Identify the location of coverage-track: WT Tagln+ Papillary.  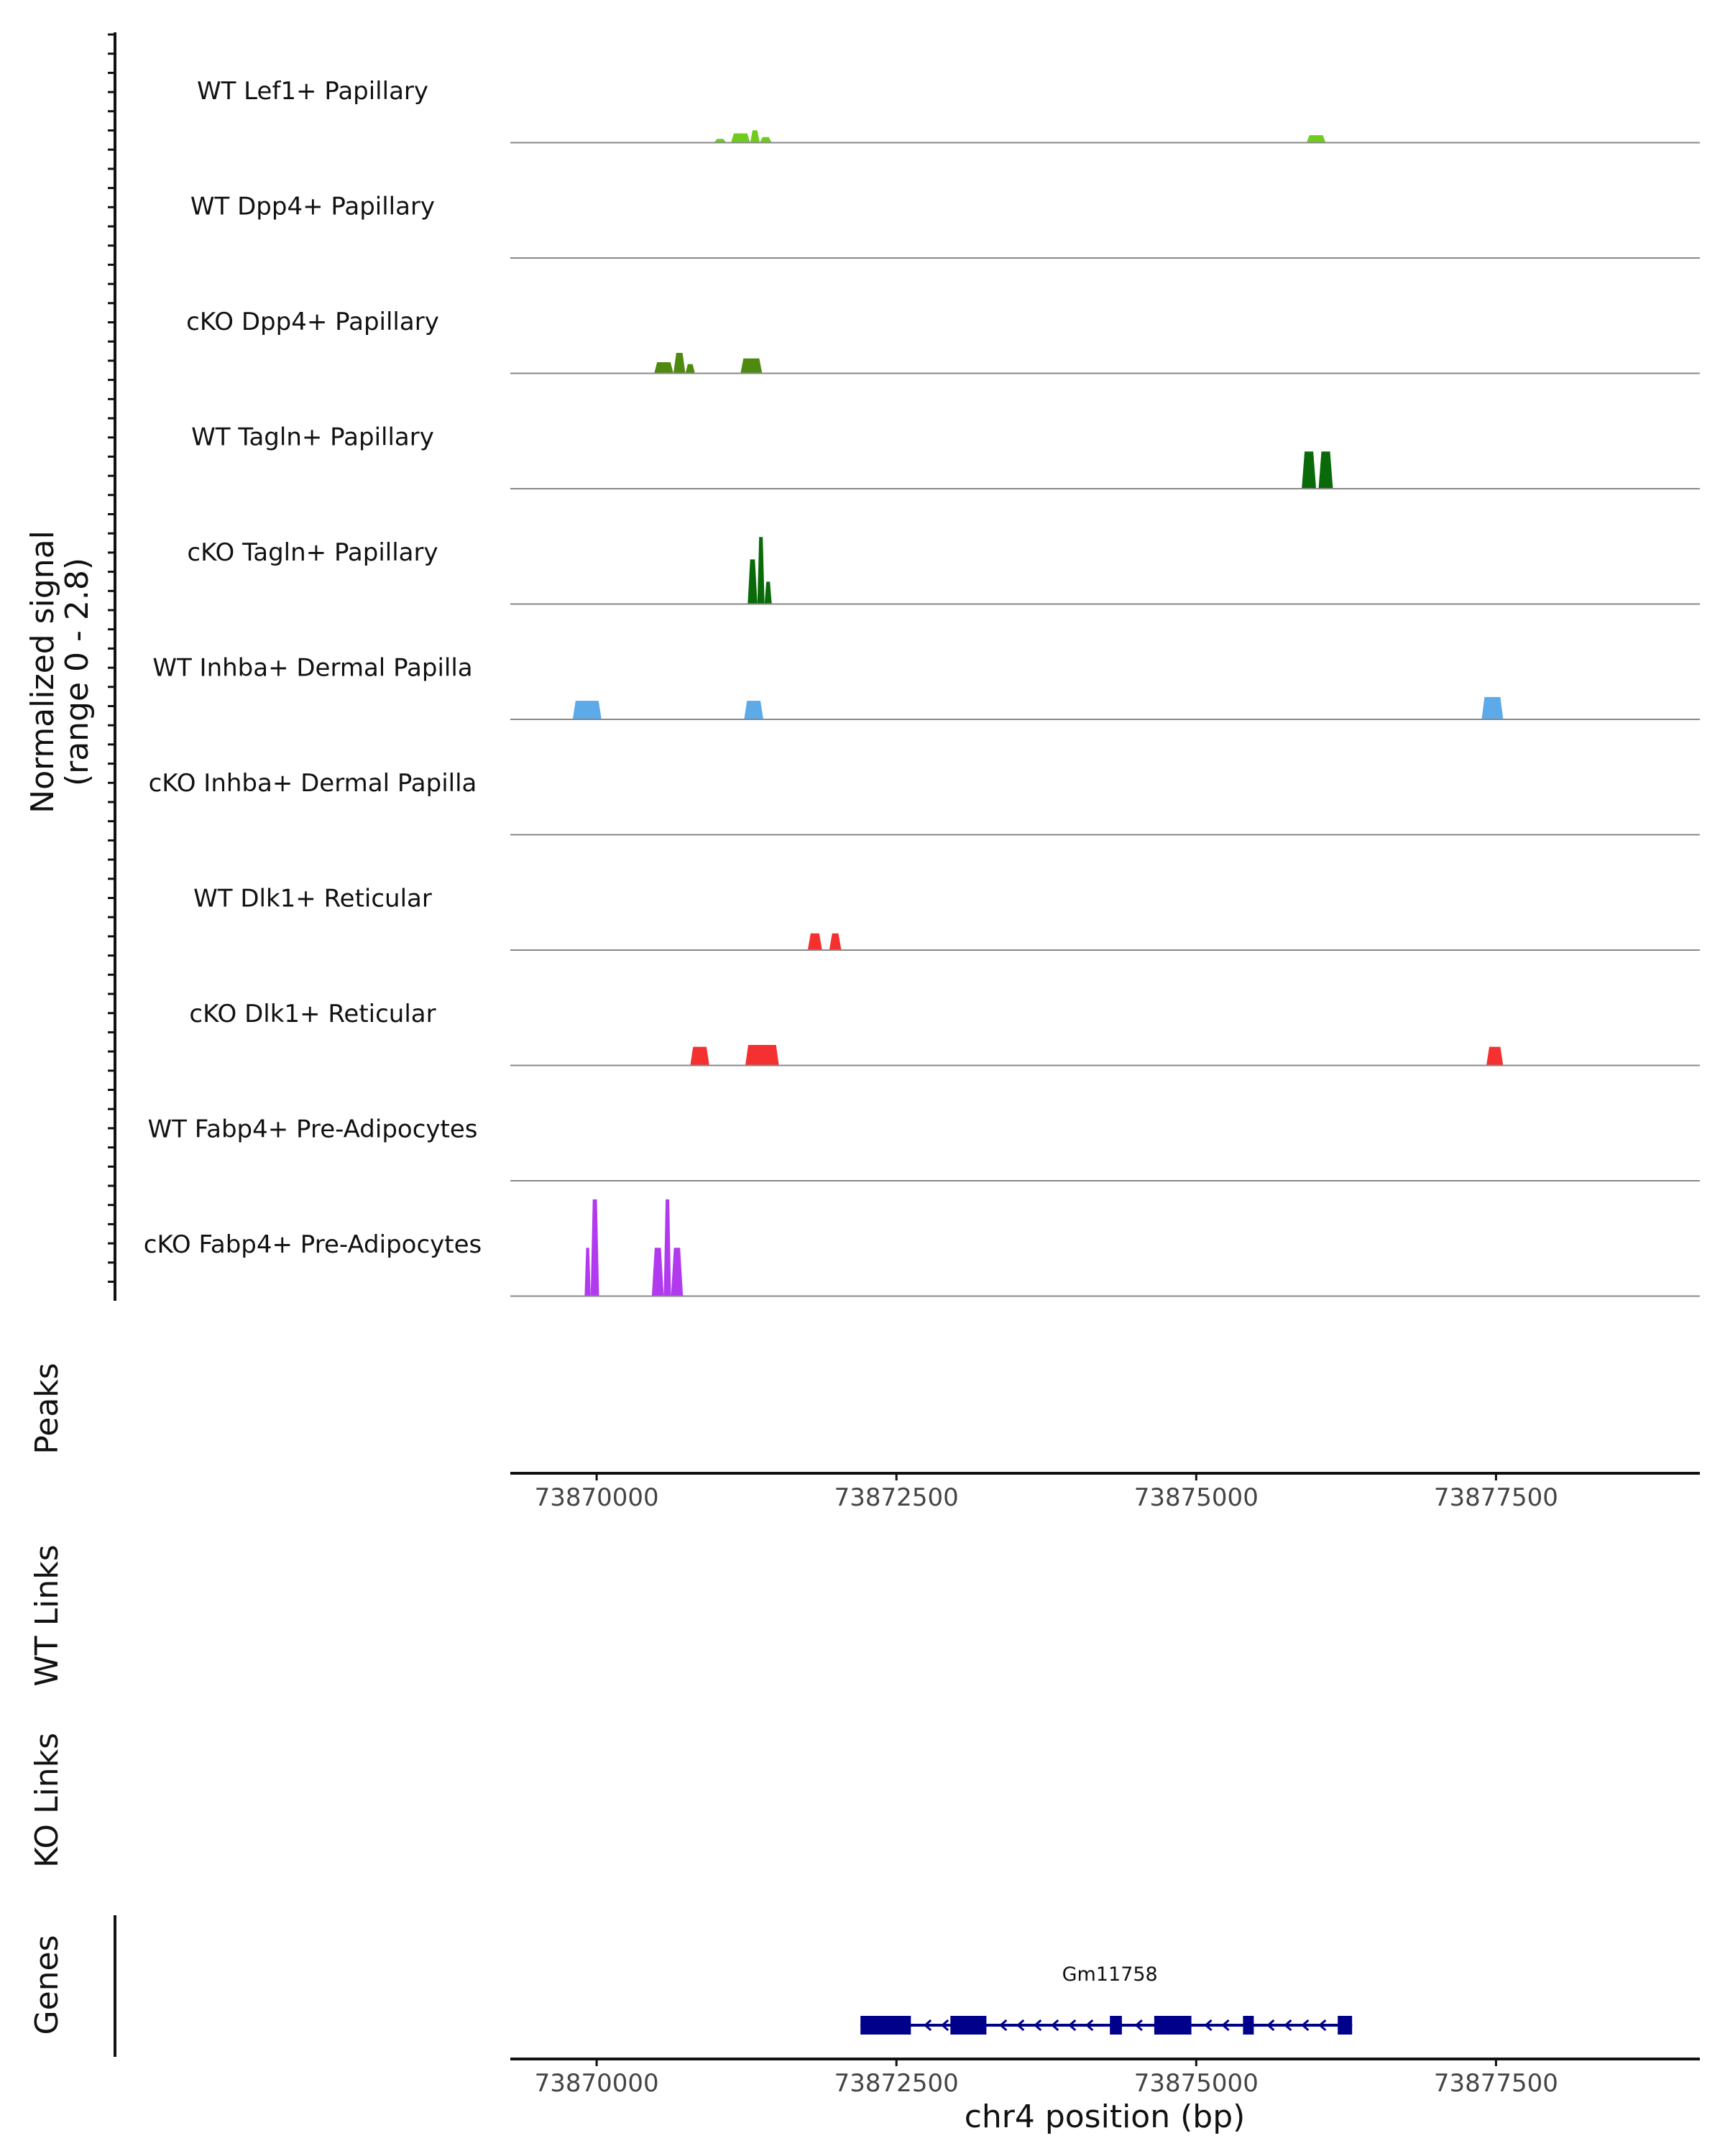
(945, 456).